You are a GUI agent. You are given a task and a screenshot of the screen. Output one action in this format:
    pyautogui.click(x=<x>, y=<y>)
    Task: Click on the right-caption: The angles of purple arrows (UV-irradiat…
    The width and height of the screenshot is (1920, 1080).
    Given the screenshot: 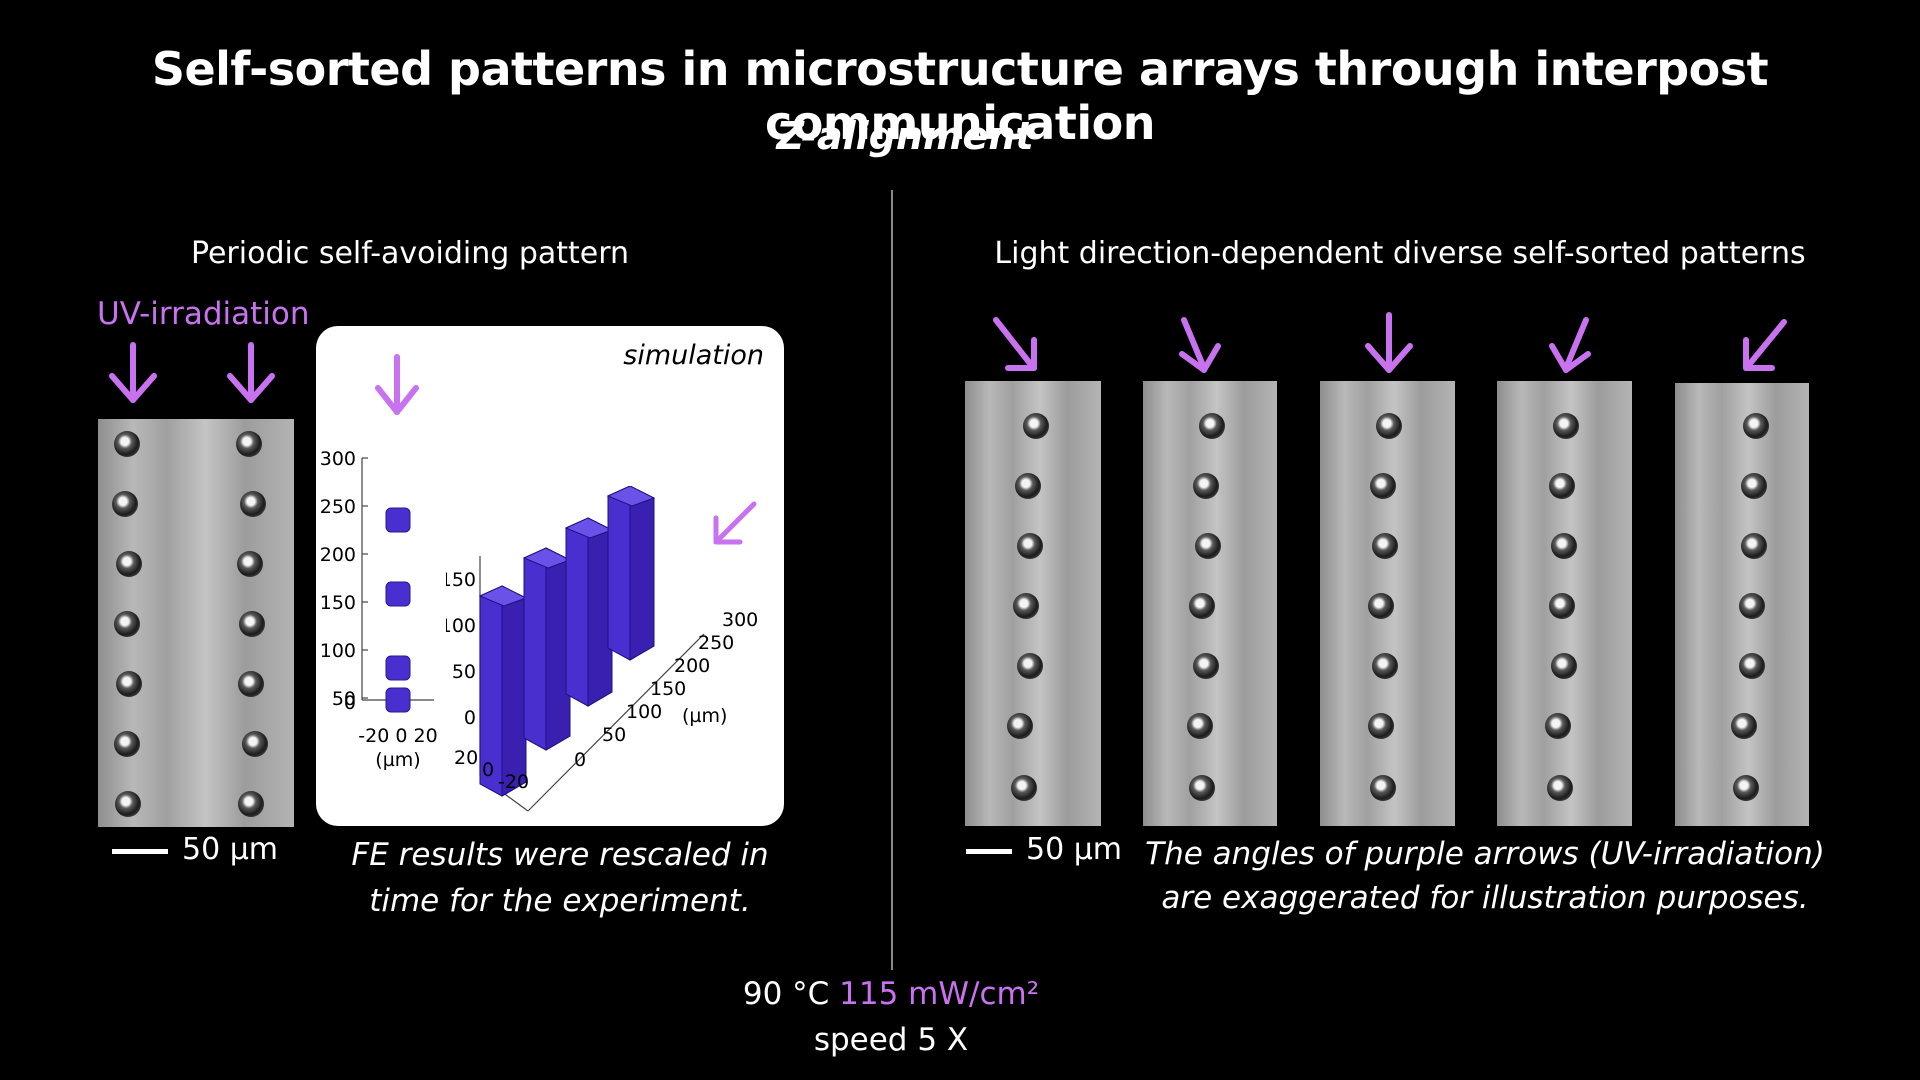 What is the action you would take?
    pyautogui.click(x=1485, y=876)
    